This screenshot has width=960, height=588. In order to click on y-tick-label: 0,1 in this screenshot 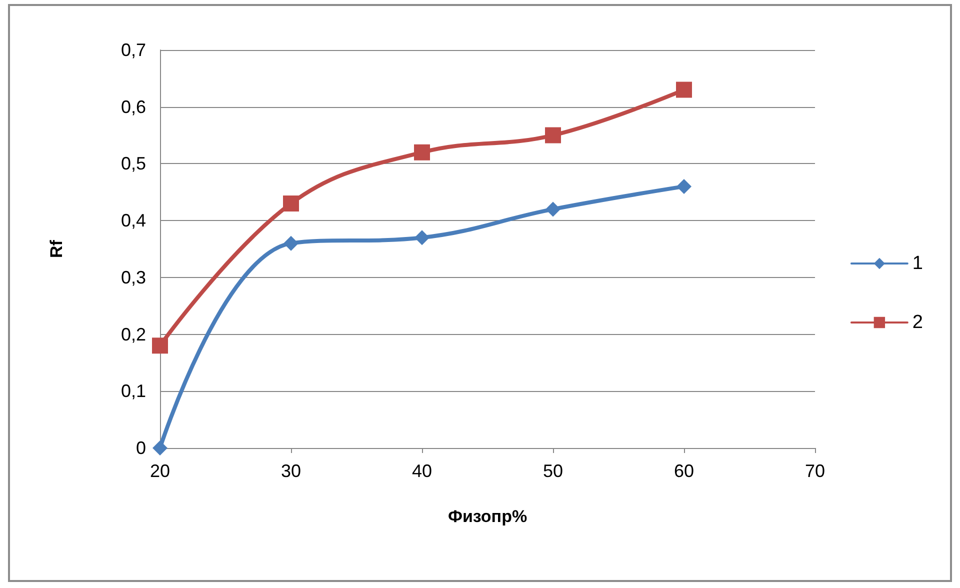, I will do `click(133, 391)`.